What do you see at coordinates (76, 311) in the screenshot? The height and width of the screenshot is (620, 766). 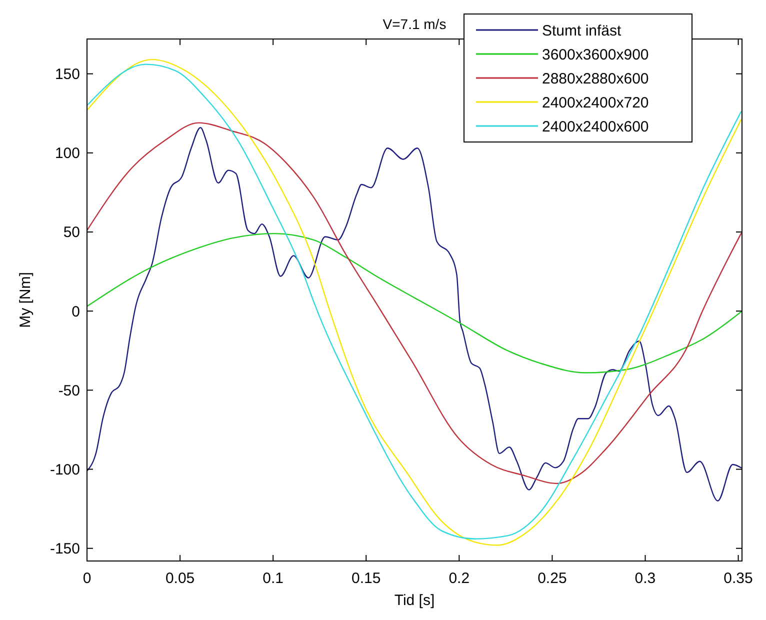 I see `y-tick-label: 0` at bounding box center [76, 311].